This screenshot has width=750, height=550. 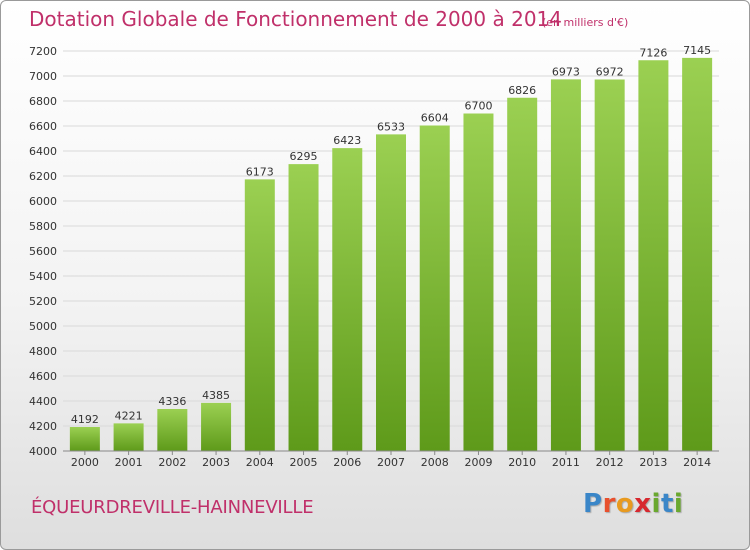 I want to click on bar-2006, so click(x=347, y=299).